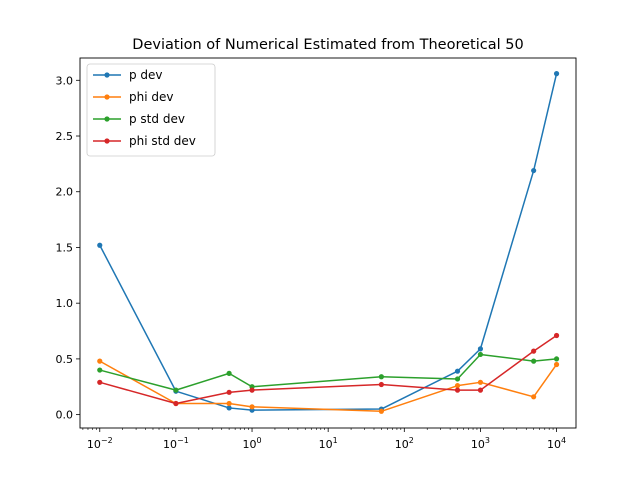 The image size is (640, 480). I want to click on x-axis: 10⁻² 10⁻¹ 10⁰ 10¹ 10² 10³ 10⁴, so click(324, 439).